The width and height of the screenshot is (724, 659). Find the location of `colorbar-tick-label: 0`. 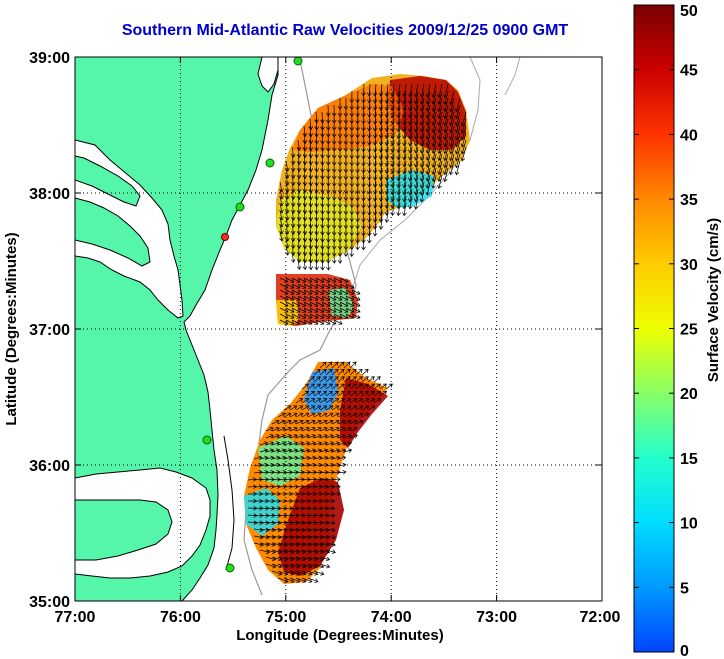

colorbar-tick-label: 0 is located at coordinates (684, 651).